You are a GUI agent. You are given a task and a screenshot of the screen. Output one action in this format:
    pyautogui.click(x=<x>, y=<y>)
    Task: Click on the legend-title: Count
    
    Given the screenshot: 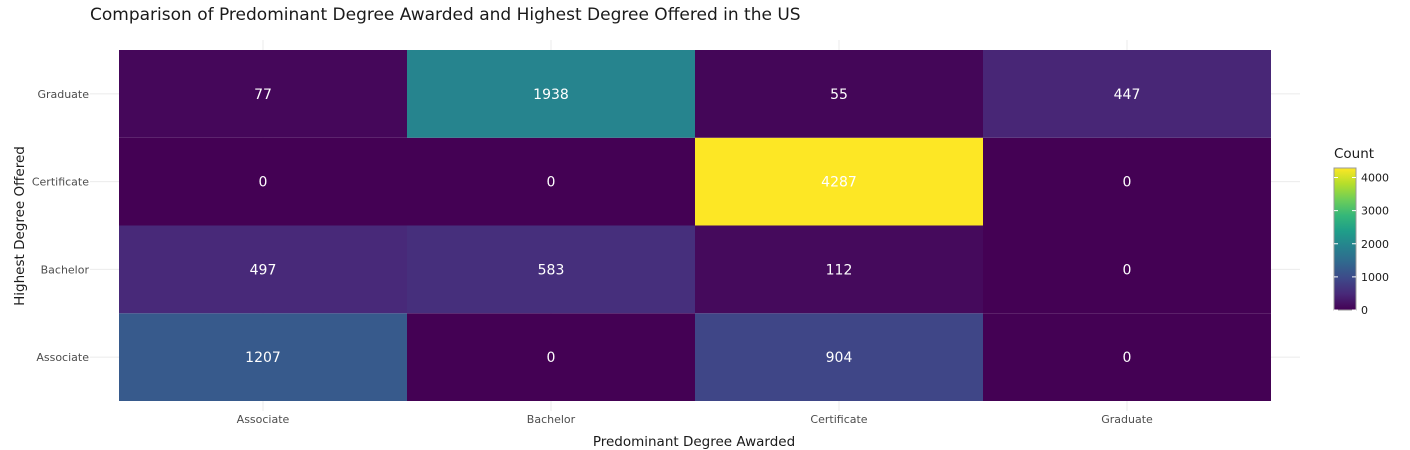 What is the action you would take?
    pyautogui.click(x=1354, y=154)
    